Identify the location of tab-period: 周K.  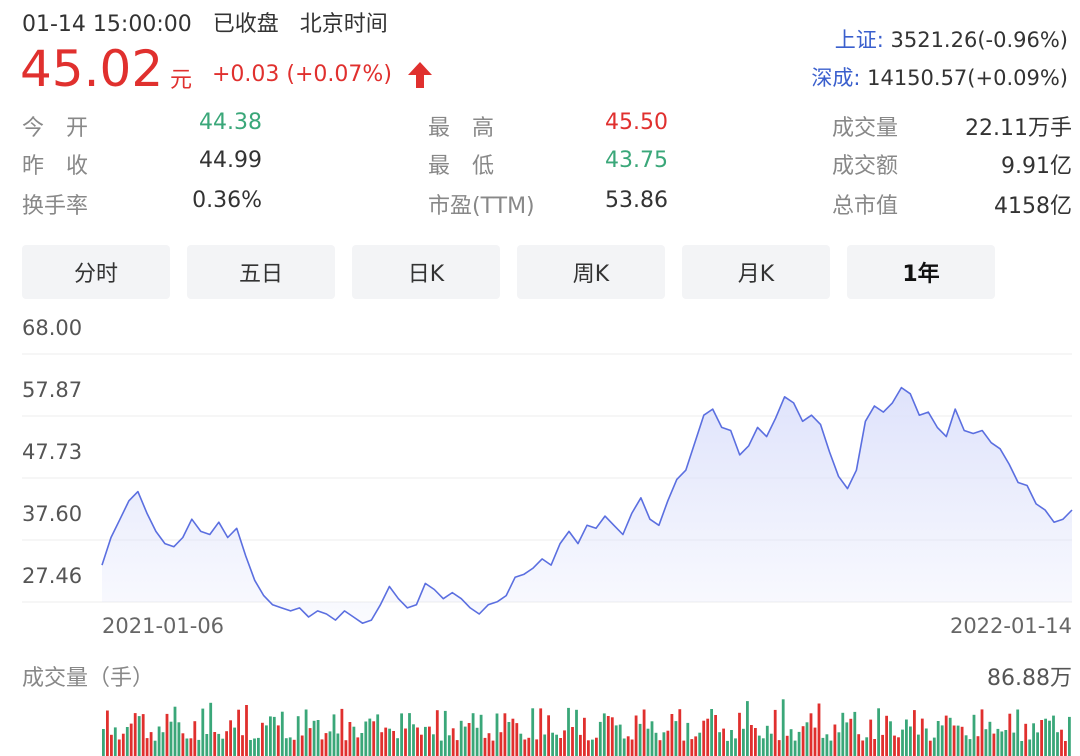
(591, 272).